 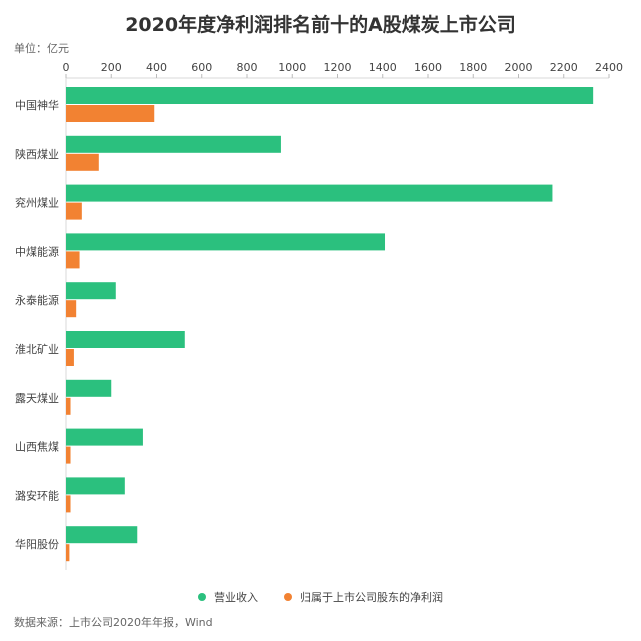 I want to click on legend-item-revenue: 营业收入, so click(x=228, y=597).